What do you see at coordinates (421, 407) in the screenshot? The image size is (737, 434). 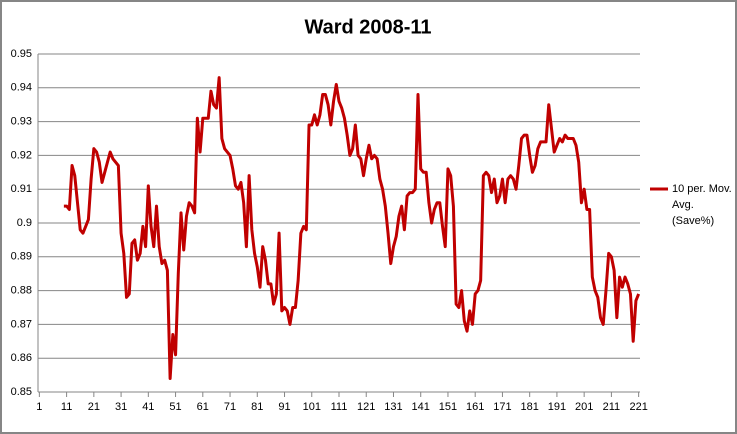 I see `x-tick-label: 141` at bounding box center [421, 407].